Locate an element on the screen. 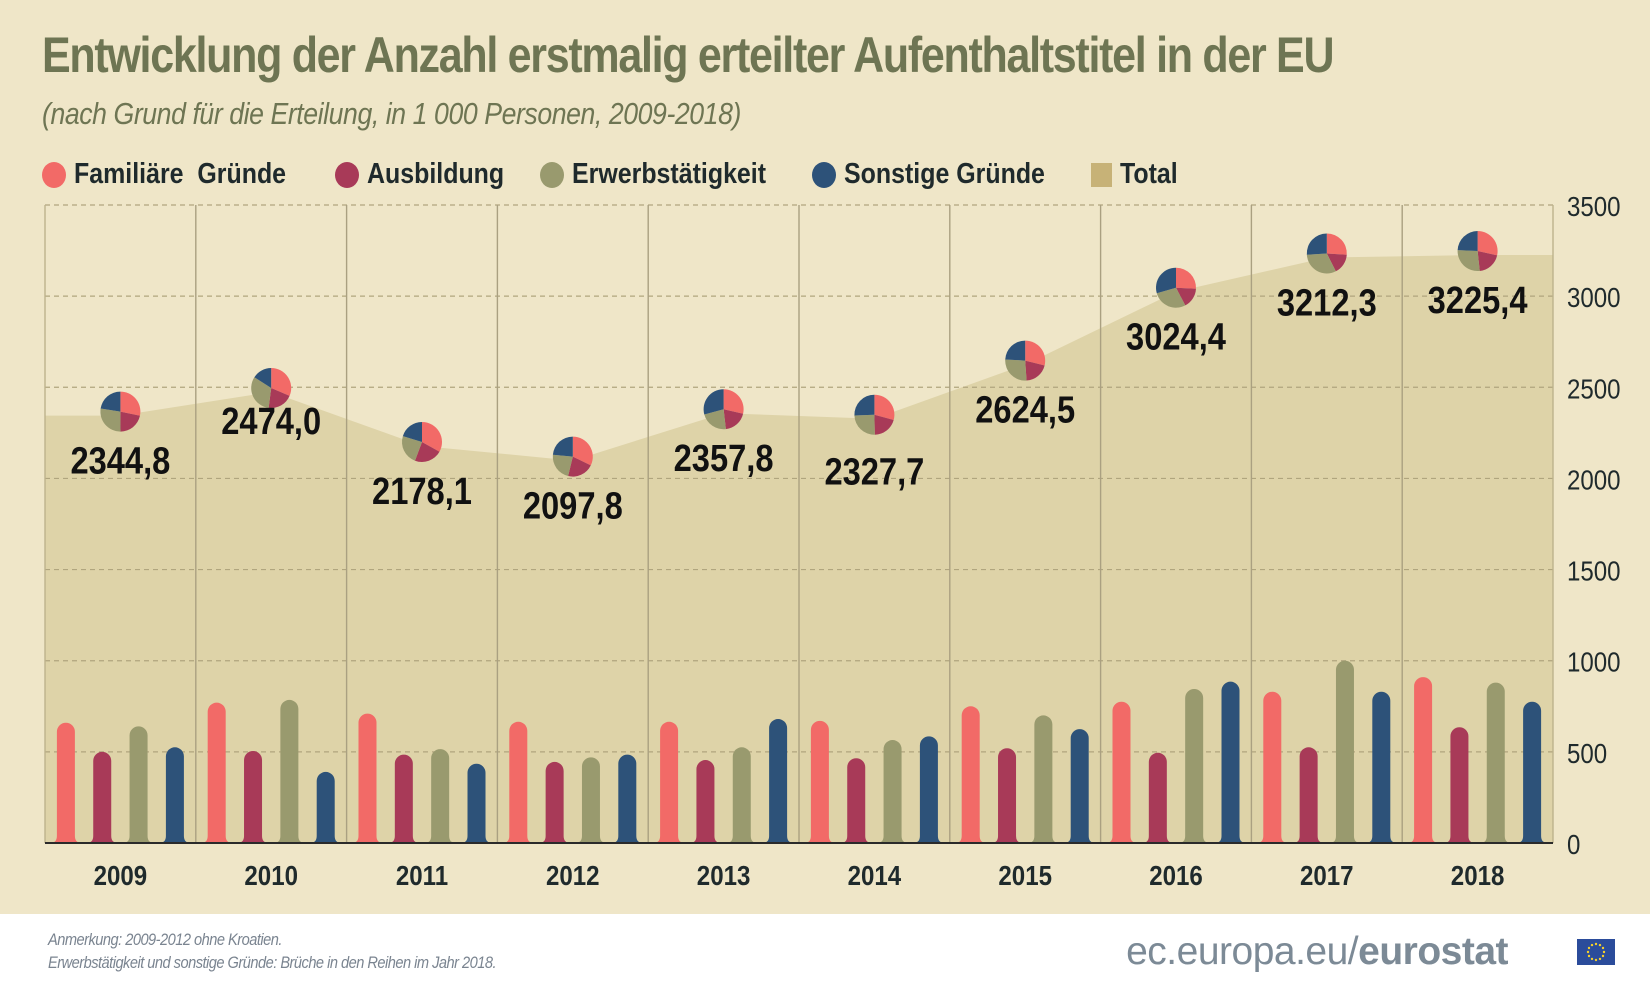  pie-marker-2009 is located at coordinates (120, 411).